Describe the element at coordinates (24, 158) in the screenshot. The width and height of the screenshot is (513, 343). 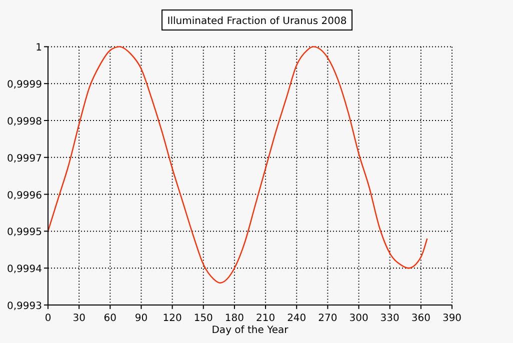
I see `y-tick-label: 0,9997` at that location.